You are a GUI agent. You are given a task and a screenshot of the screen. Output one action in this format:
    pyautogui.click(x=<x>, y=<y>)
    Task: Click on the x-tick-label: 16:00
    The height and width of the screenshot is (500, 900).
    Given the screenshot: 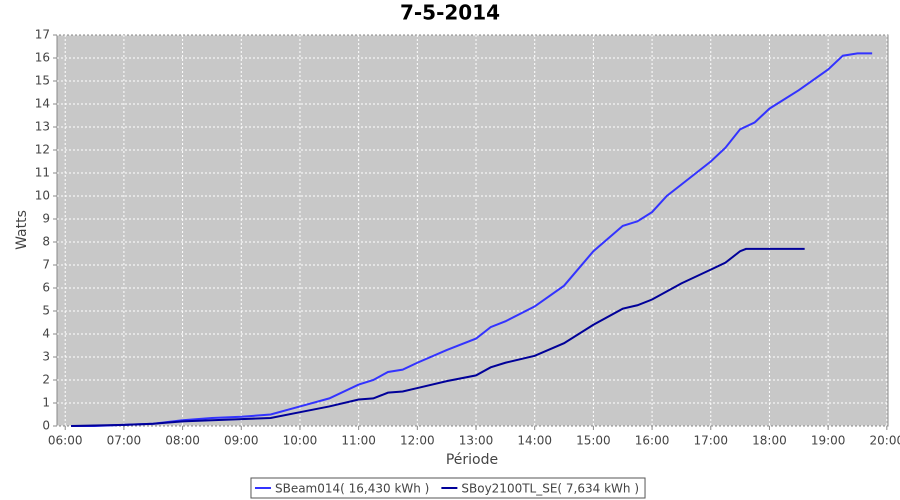 What is the action you would take?
    pyautogui.click(x=652, y=441)
    